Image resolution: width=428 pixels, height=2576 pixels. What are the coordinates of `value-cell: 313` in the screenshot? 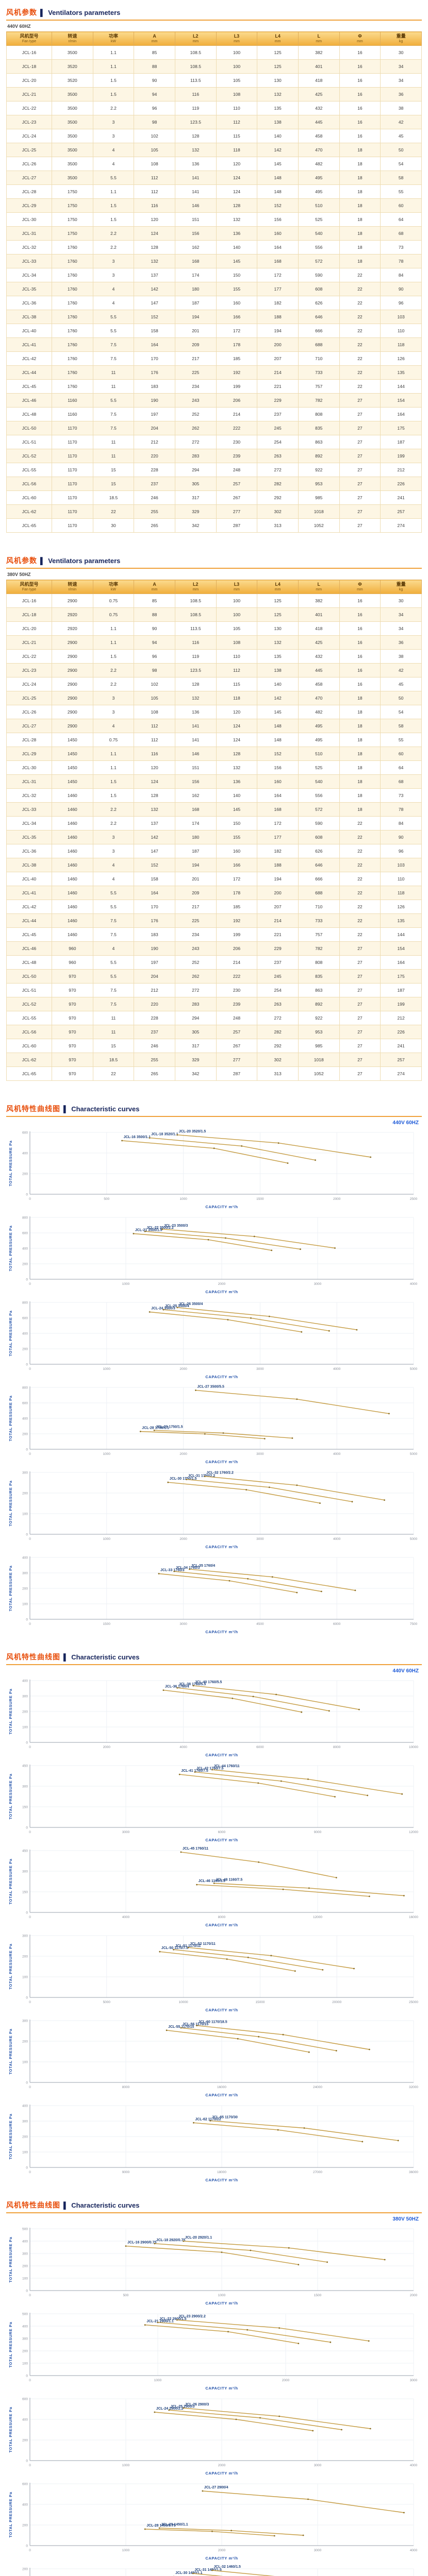 It's located at (278, 525).